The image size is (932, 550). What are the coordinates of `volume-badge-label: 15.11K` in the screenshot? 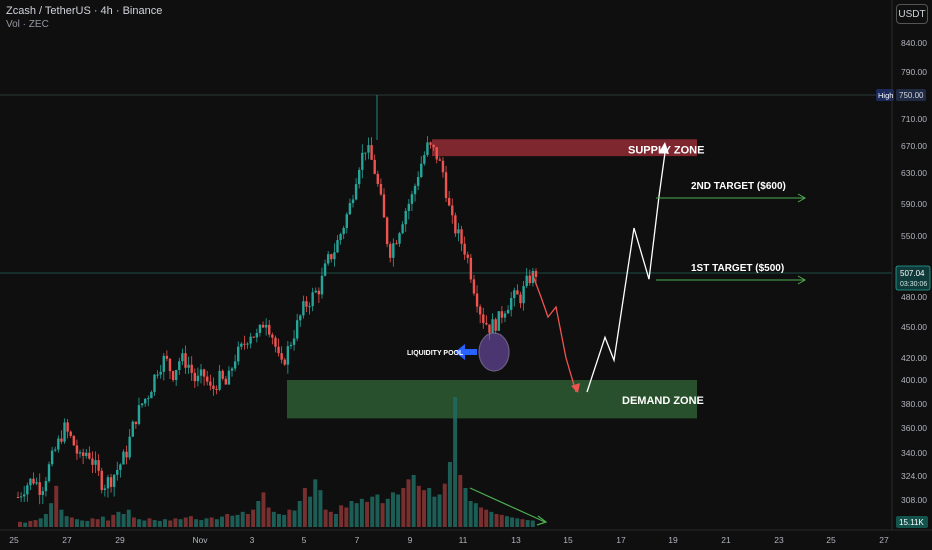 It's located at (911, 522).